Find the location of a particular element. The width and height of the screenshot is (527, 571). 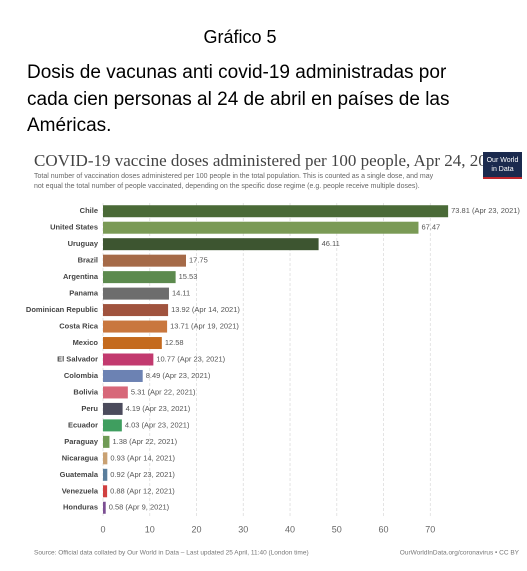

value-label: 1.38 (Apr 22, 2021) is located at coordinates (144, 441).